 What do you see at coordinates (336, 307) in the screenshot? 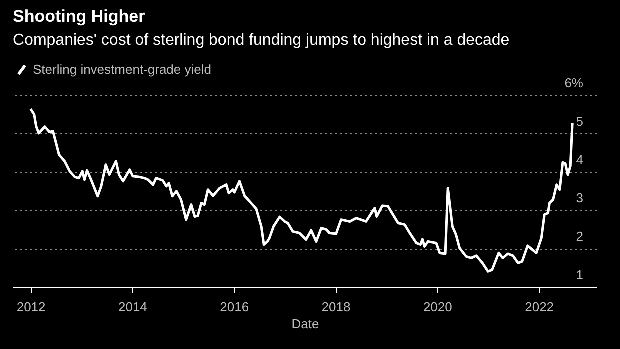
I see `x-tick-label: 2018` at bounding box center [336, 307].